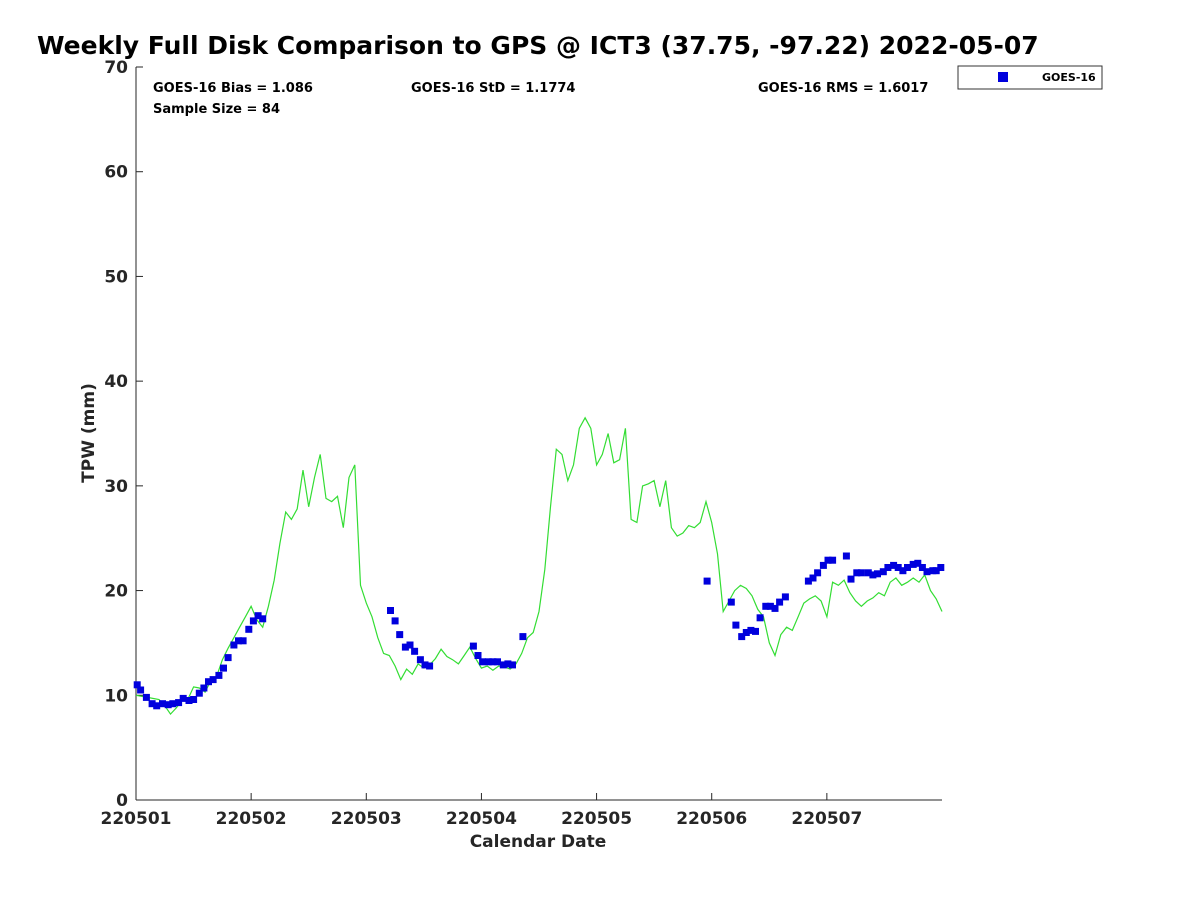 This screenshot has height=900, width=1200. What do you see at coordinates (116, 173) in the screenshot?
I see `y-tick-label: 60` at bounding box center [116, 173].